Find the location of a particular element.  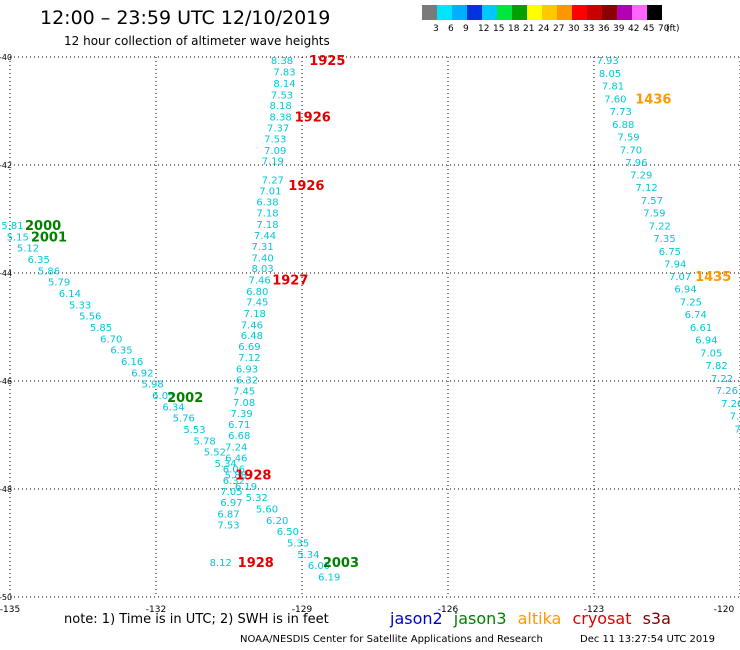

swh-value: 7.70 is located at coordinates (631, 150).